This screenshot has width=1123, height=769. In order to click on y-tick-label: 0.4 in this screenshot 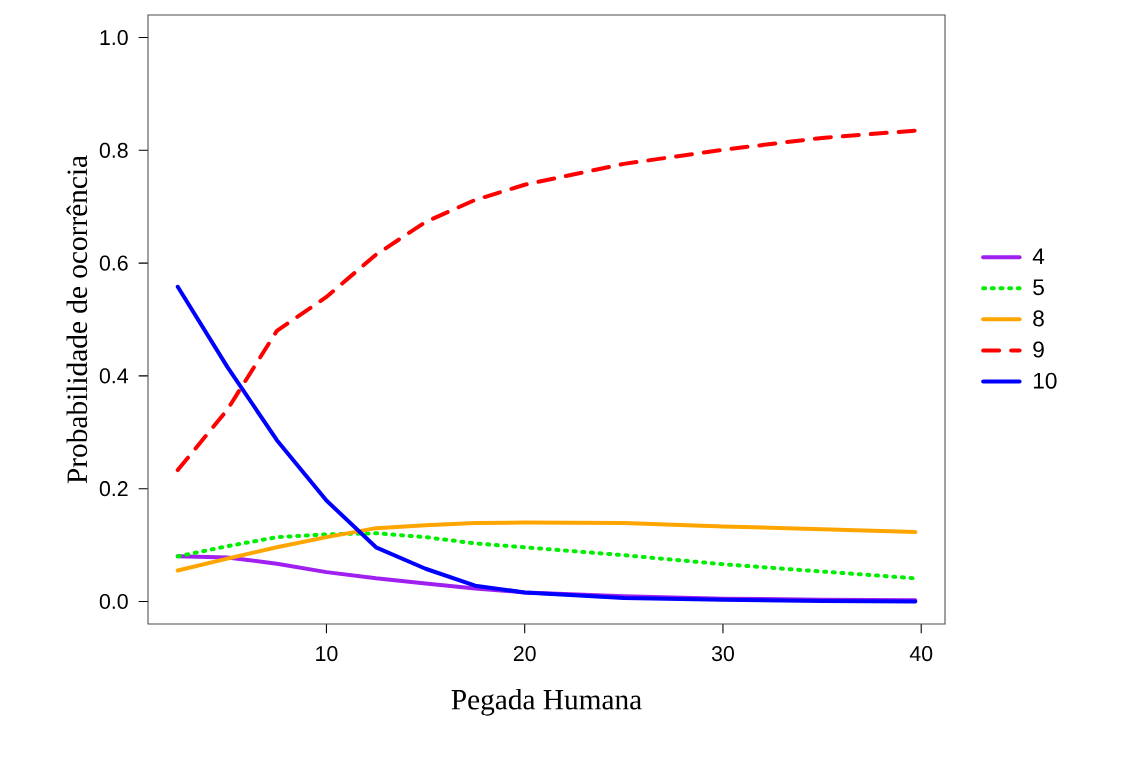, I will do `click(113, 376)`.